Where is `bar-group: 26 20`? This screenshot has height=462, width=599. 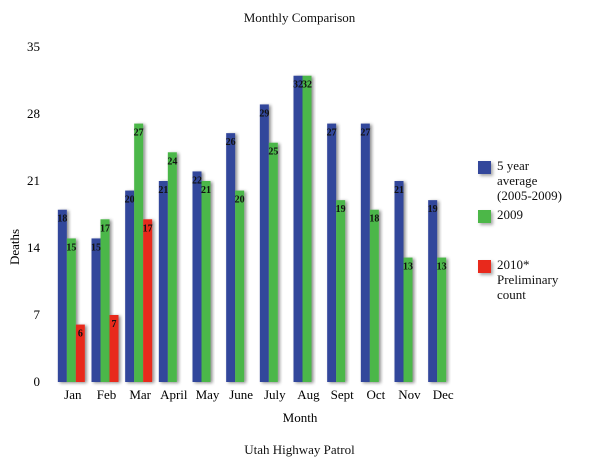
bar-group: 26 20 is located at coordinates (235, 257).